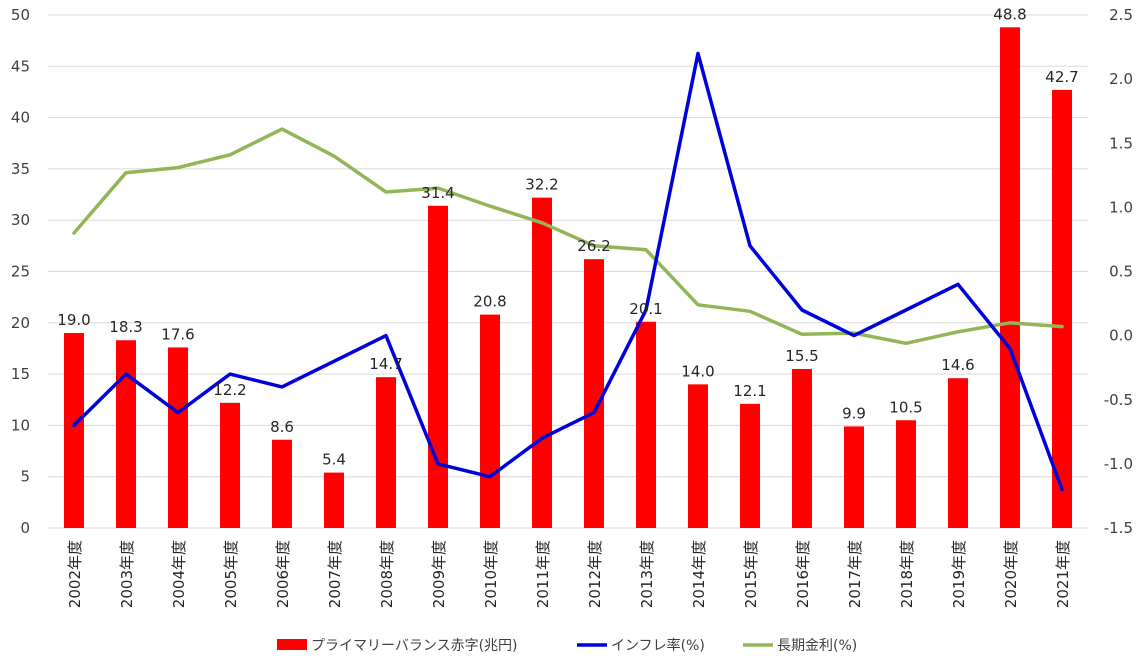 The image size is (1146, 662). I want to click on x-axis-category-label: 2018年度, so click(907, 574).